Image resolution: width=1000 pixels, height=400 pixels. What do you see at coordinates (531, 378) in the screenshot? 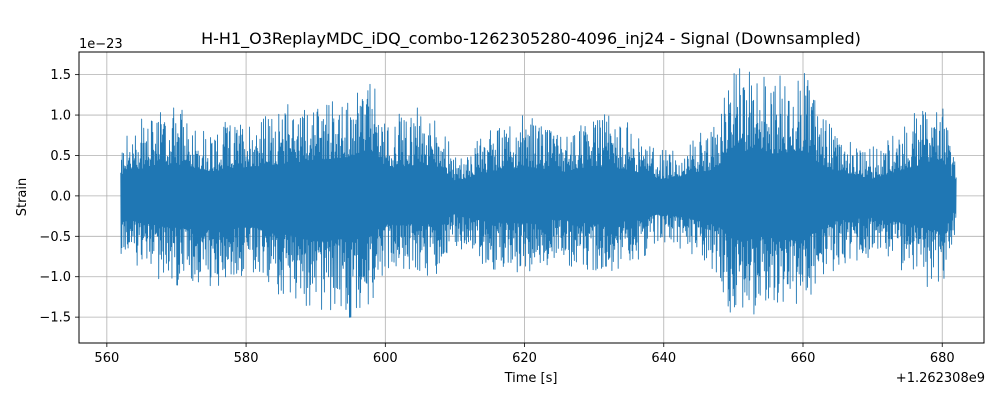
I see `x-axis-label: Time [s]` at bounding box center [531, 378].